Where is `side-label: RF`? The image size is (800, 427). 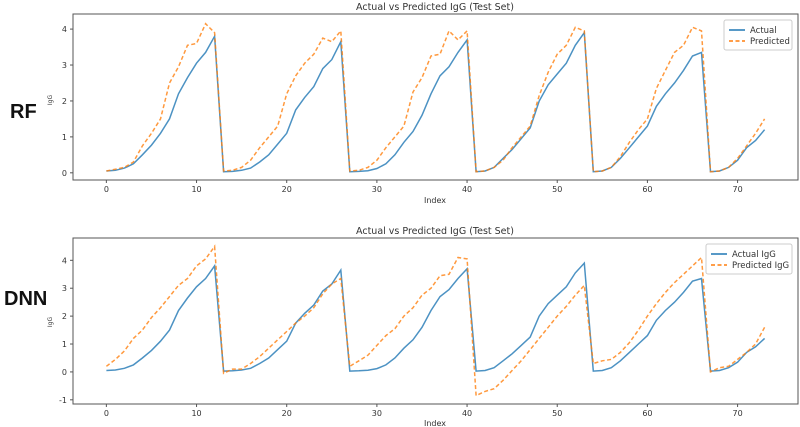
side-label: RF is located at coordinates (23, 112).